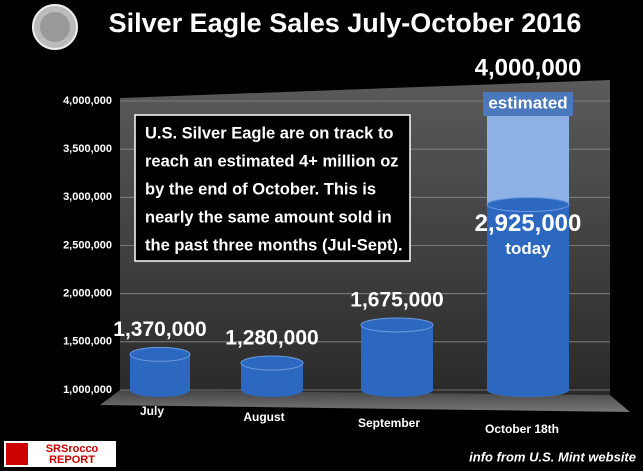 The width and height of the screenshot is (643, 471). What do you see at coordinates (396, 300) in the screenshot?
I see `value-label: 1,675,000` at bounding box center [396, 300].